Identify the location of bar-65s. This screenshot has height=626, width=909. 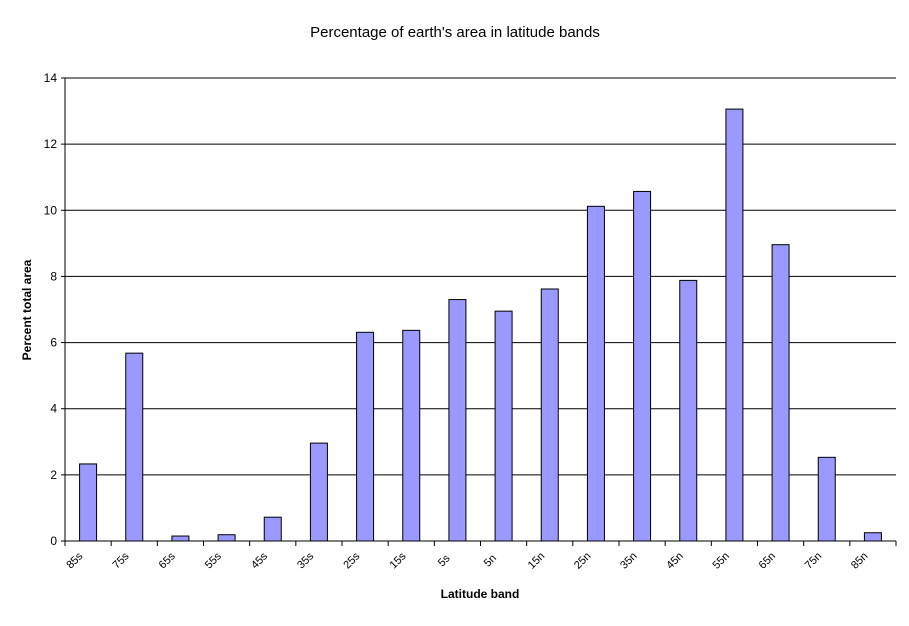
(180, 538).